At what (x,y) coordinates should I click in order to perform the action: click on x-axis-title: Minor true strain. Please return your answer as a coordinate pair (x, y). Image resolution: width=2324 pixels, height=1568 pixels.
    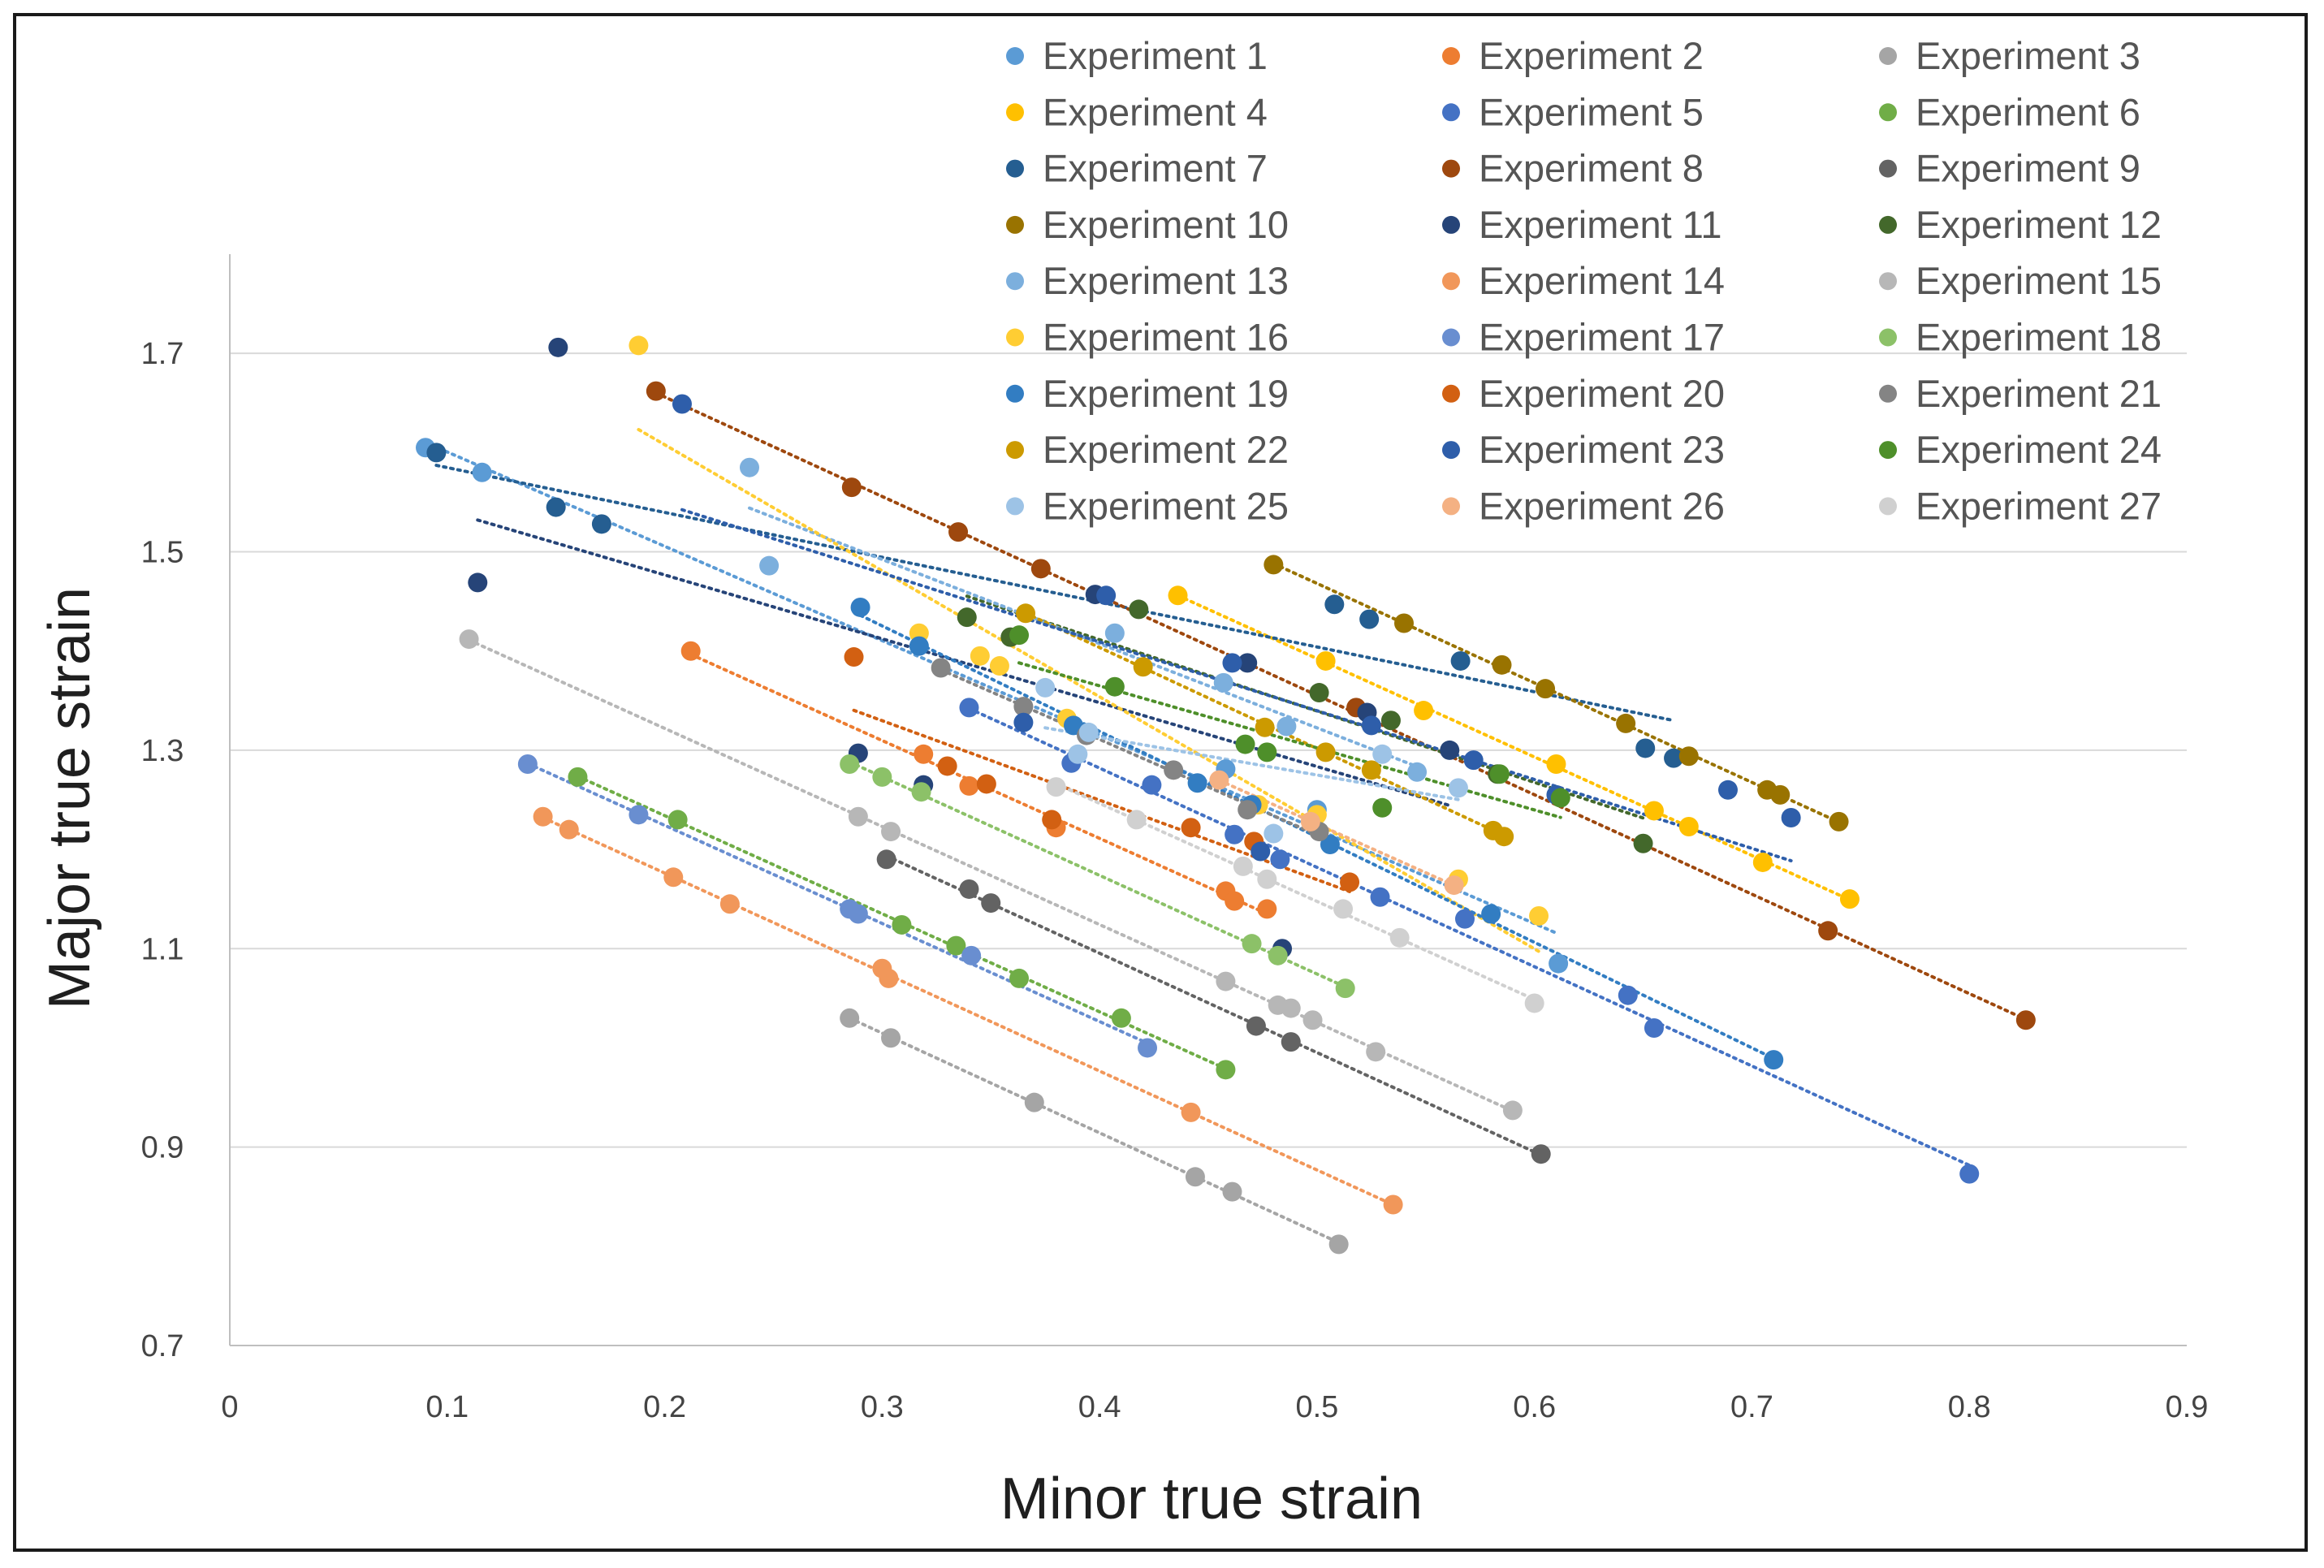
    Looking at the image, I should click on (1211, 1498).